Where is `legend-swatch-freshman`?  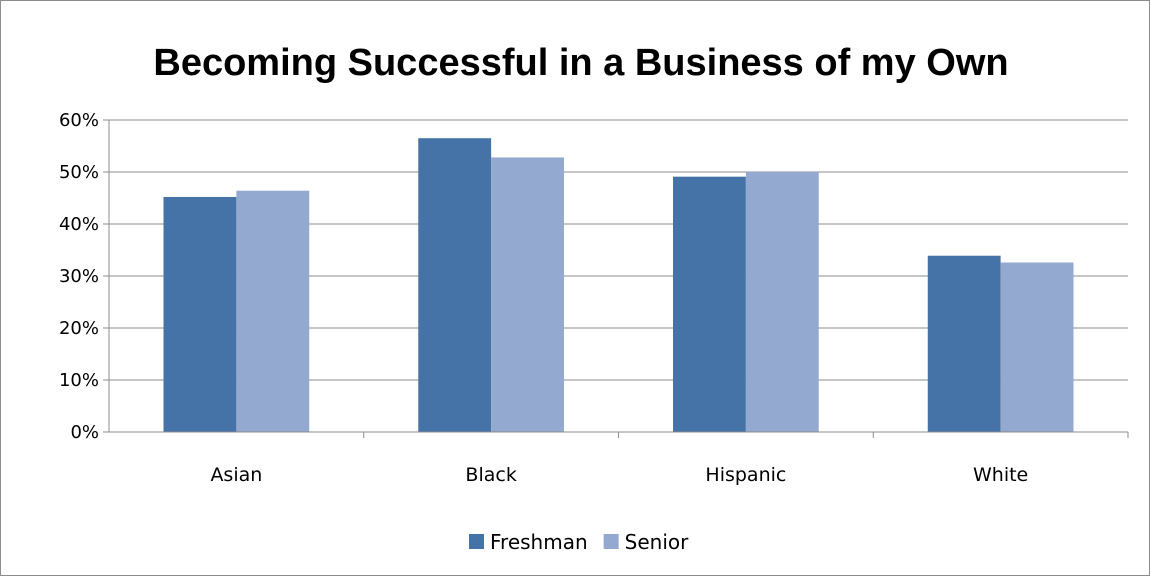
legend-swatch-freshman is located at coordinates (476, 541).